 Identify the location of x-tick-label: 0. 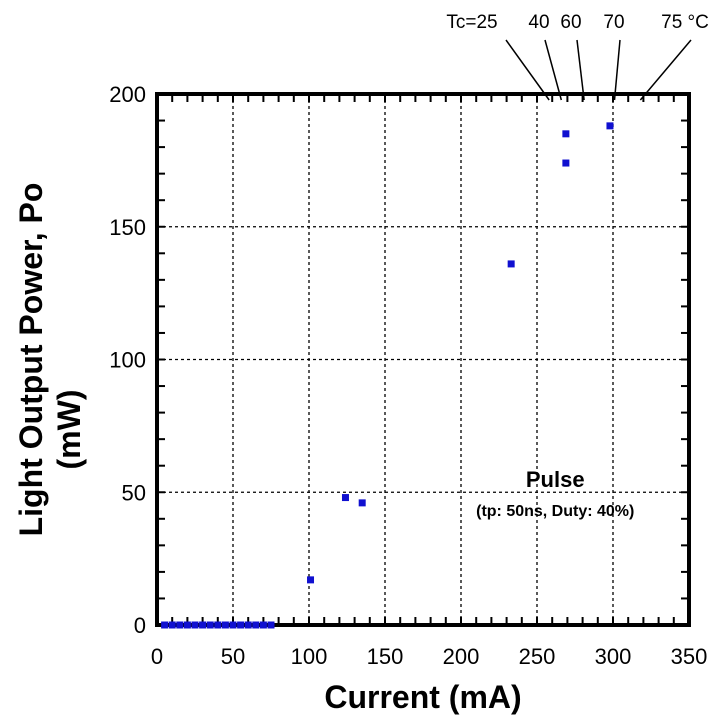
(157, 656).